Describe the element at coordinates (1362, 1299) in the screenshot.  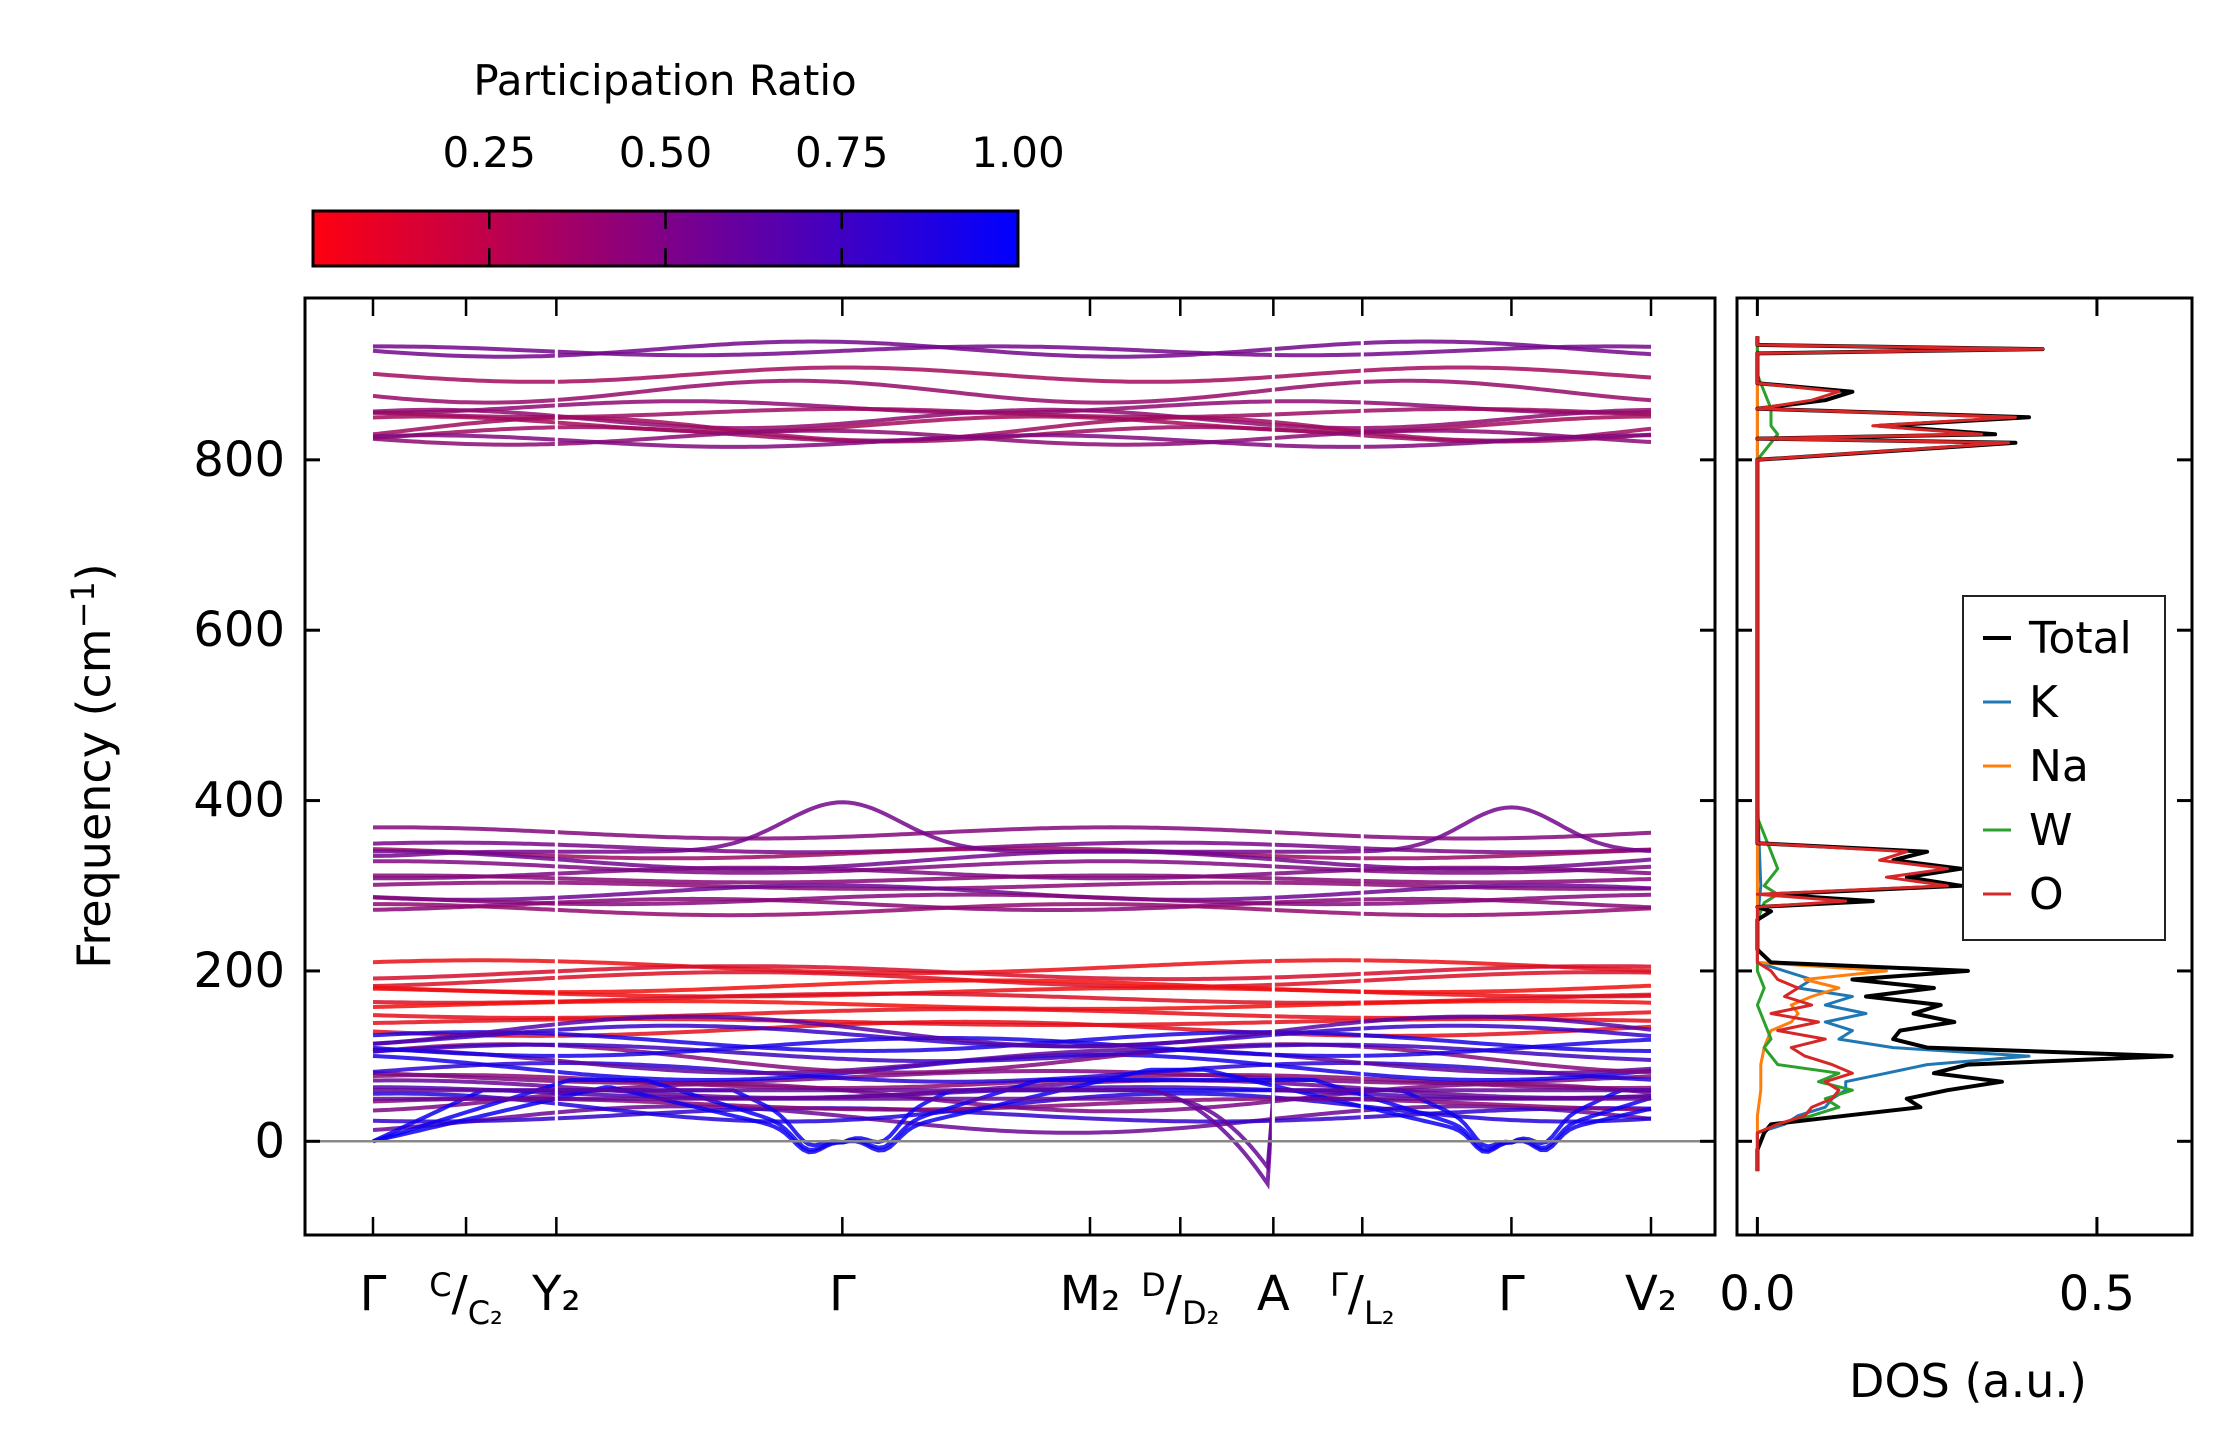
I see `x-tick-label: Γ/L₂` at that location.